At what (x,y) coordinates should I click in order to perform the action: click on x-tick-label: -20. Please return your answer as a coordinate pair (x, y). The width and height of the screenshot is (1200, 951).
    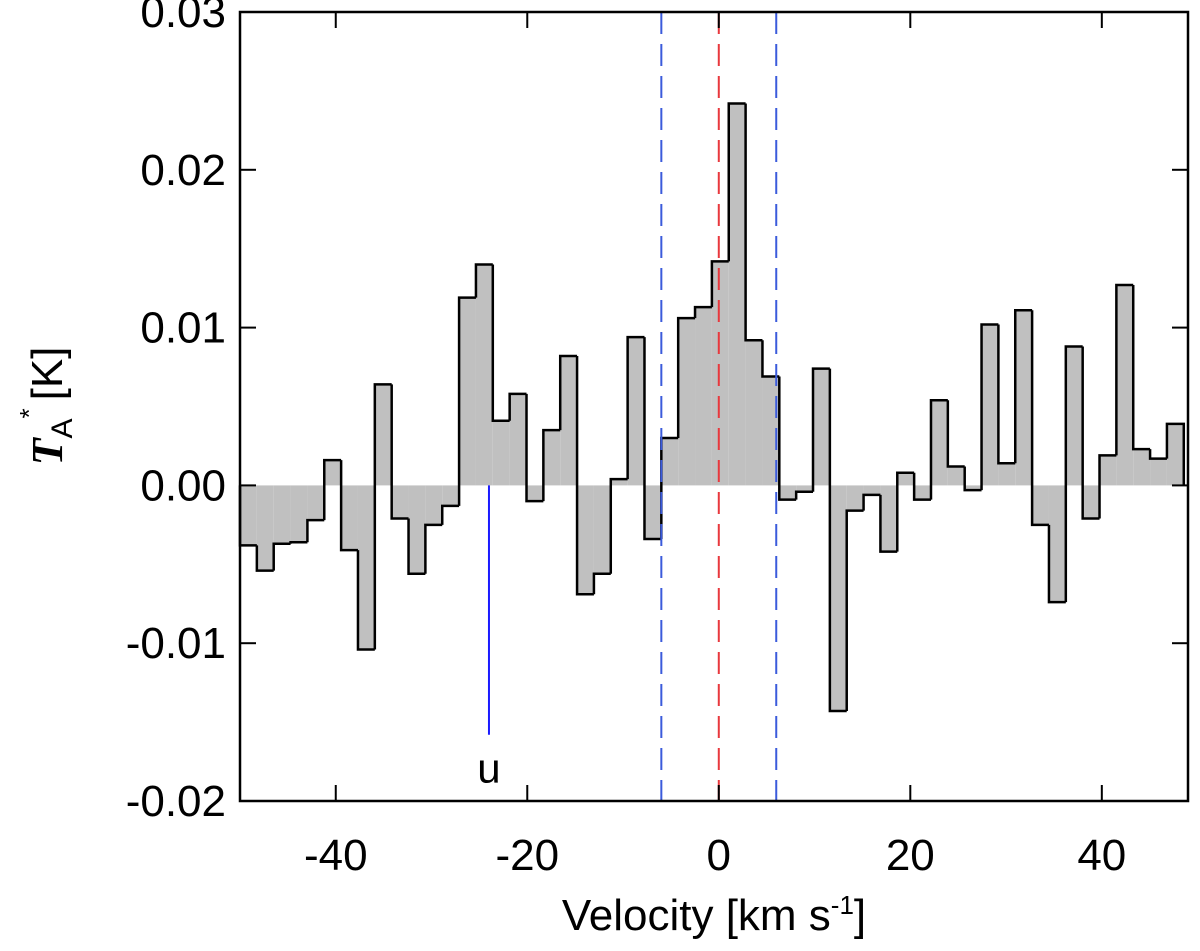
    Looking at the image, I should click on (527, 855).